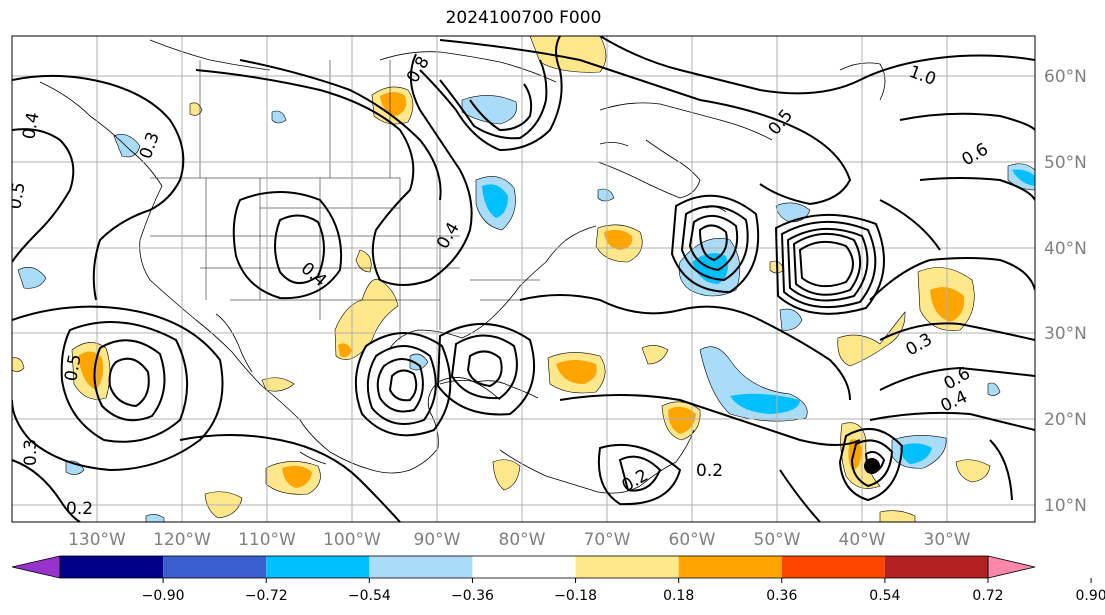 The height and width of the screenshot is (615, 1105). I want to click on contour-label: 0.3, so click(31, 452).